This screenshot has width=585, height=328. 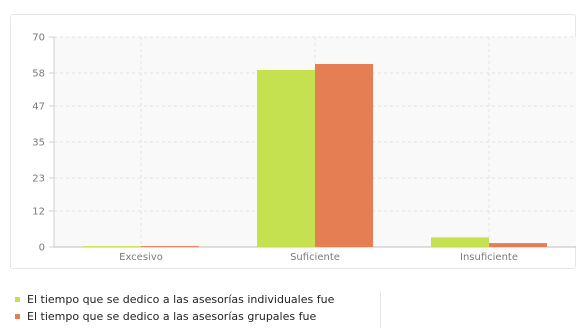 I want to click on y-tick-label: 70, so click(x=38, y=38).